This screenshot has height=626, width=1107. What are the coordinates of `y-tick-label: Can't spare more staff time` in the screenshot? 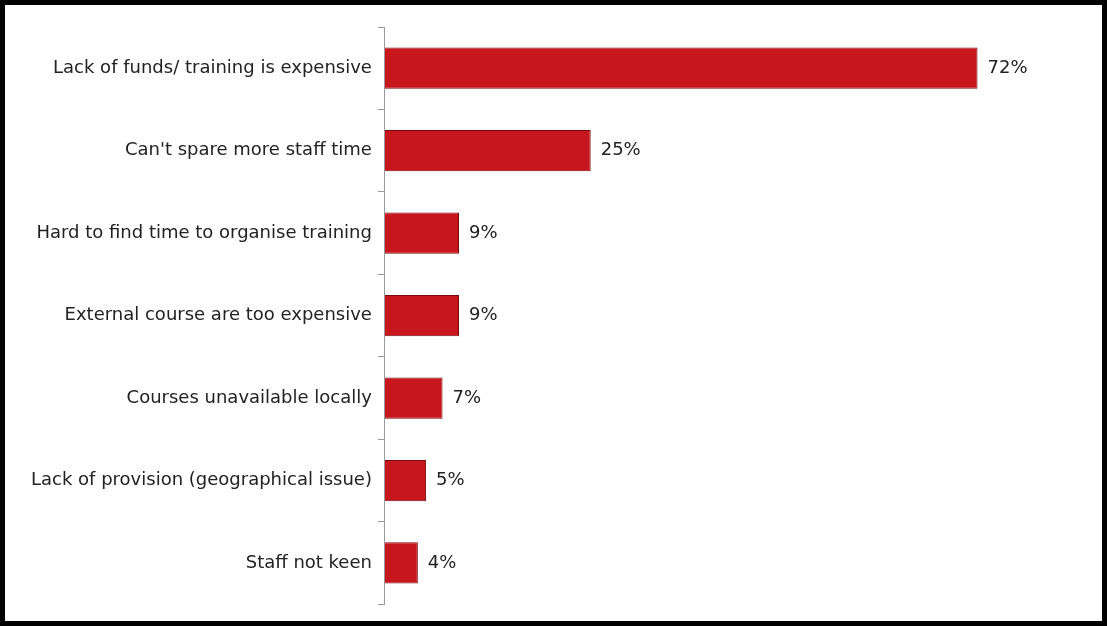 It's located at (248, 149).